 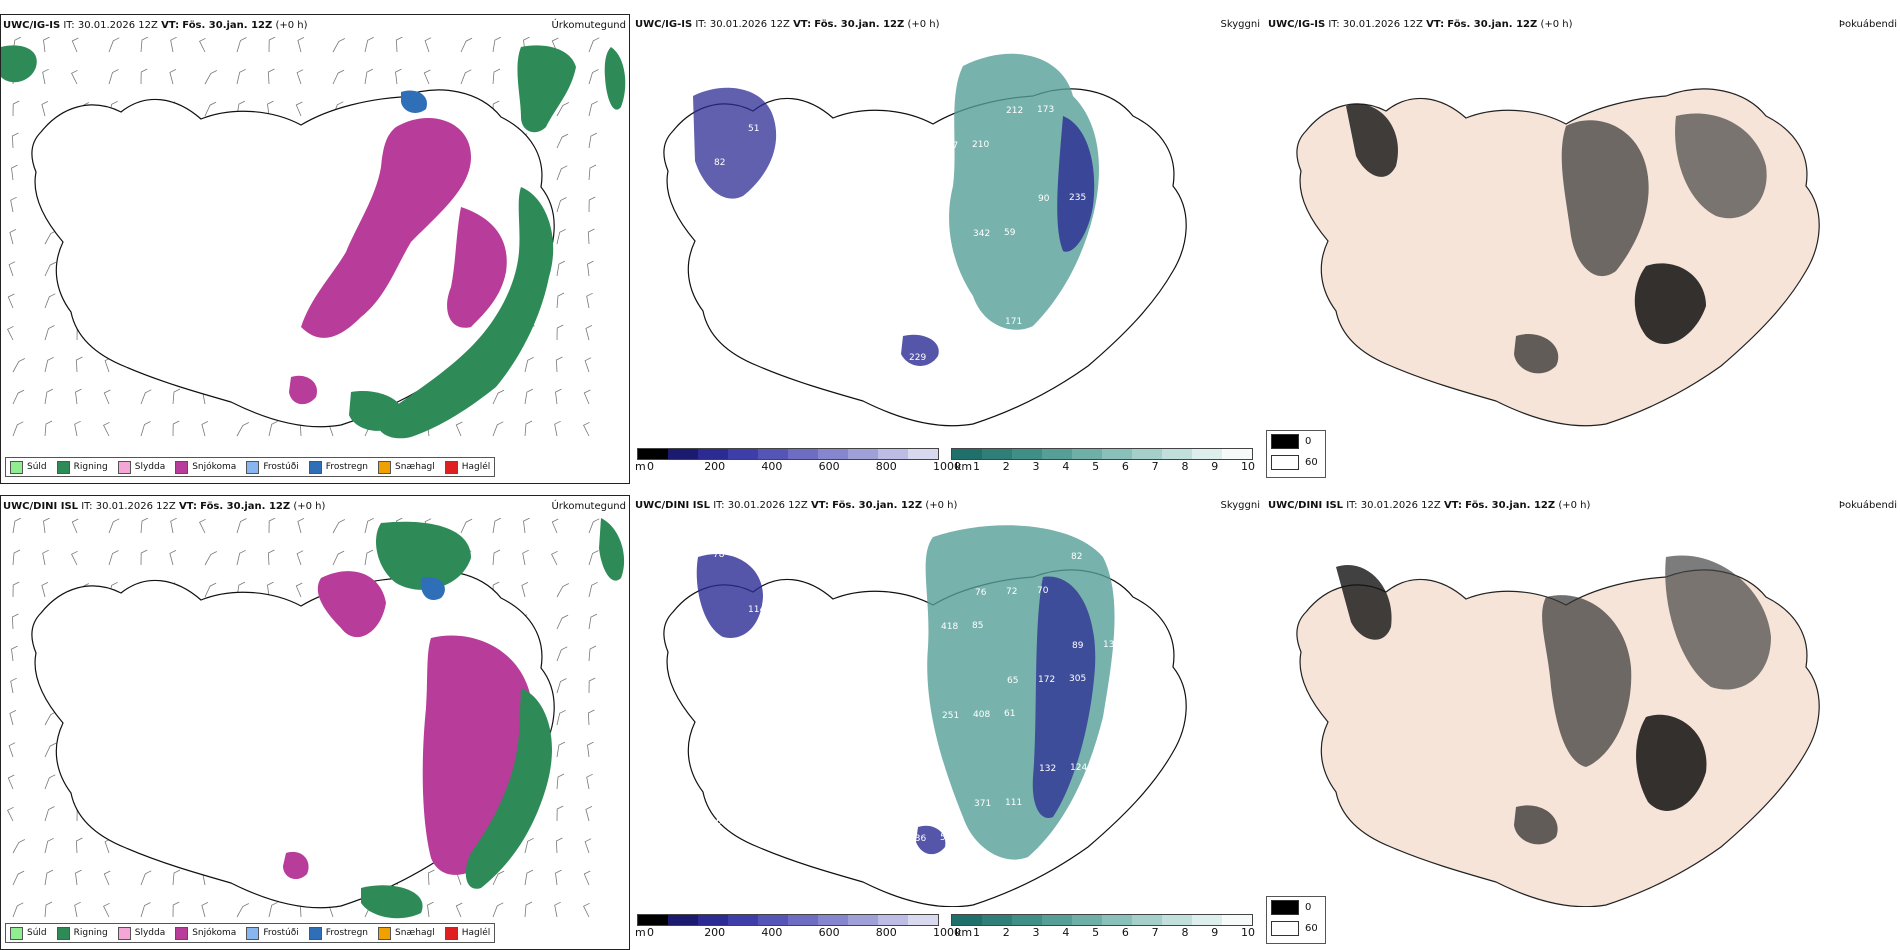 What do you see at coordinates (1492, 24) in the screenshot?
I see `vt-value: Fös. 30.jan. 12Z` at bounding box center [1492, 24].